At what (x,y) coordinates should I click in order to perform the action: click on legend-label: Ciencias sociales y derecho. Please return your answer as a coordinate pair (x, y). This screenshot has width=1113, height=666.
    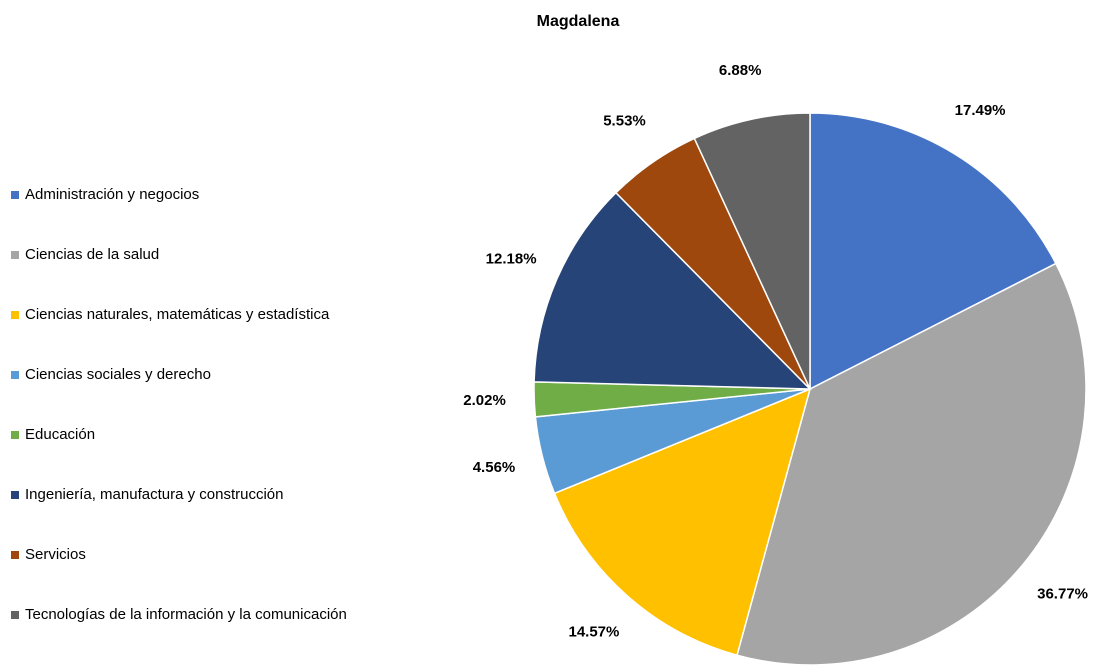
    Looking at the image, I should click on (118, 374).